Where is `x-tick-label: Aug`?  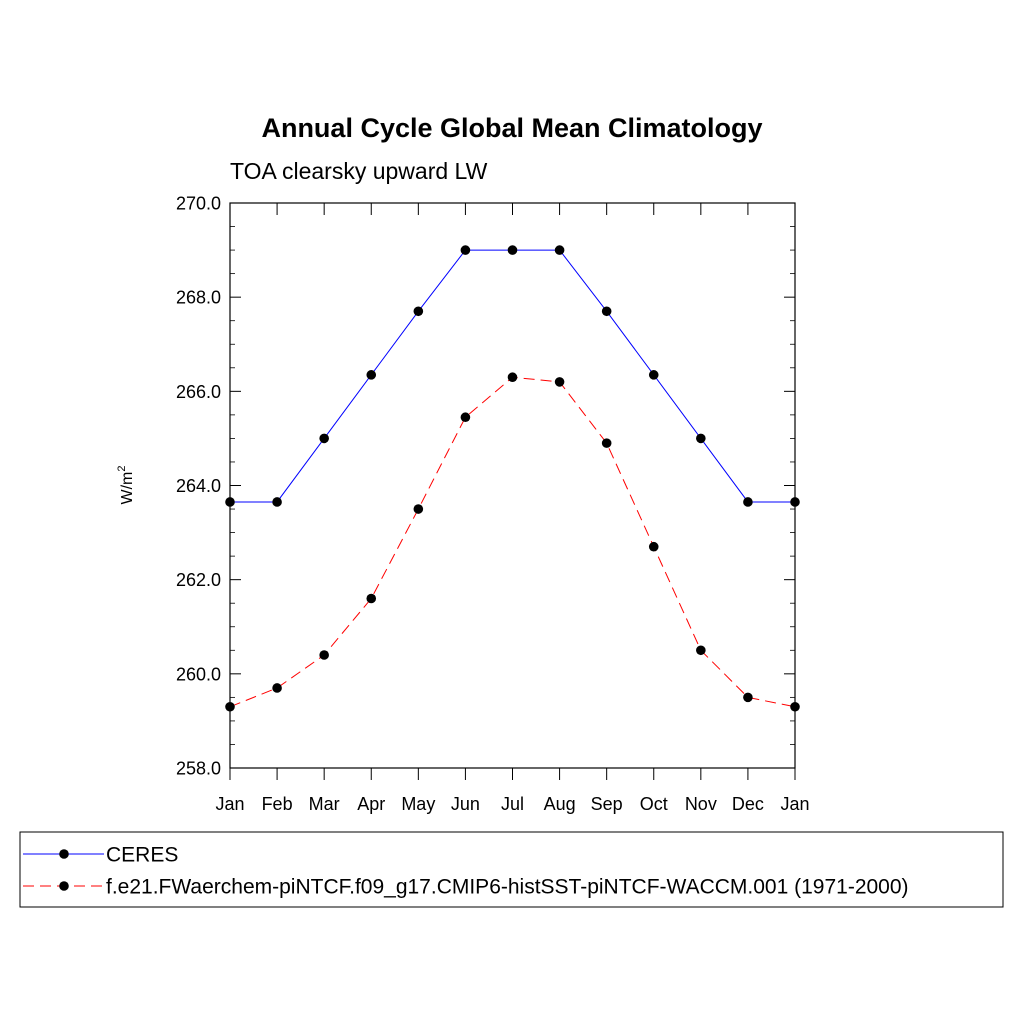 x-tick-label: Aug is located at coordinates (560, 804).